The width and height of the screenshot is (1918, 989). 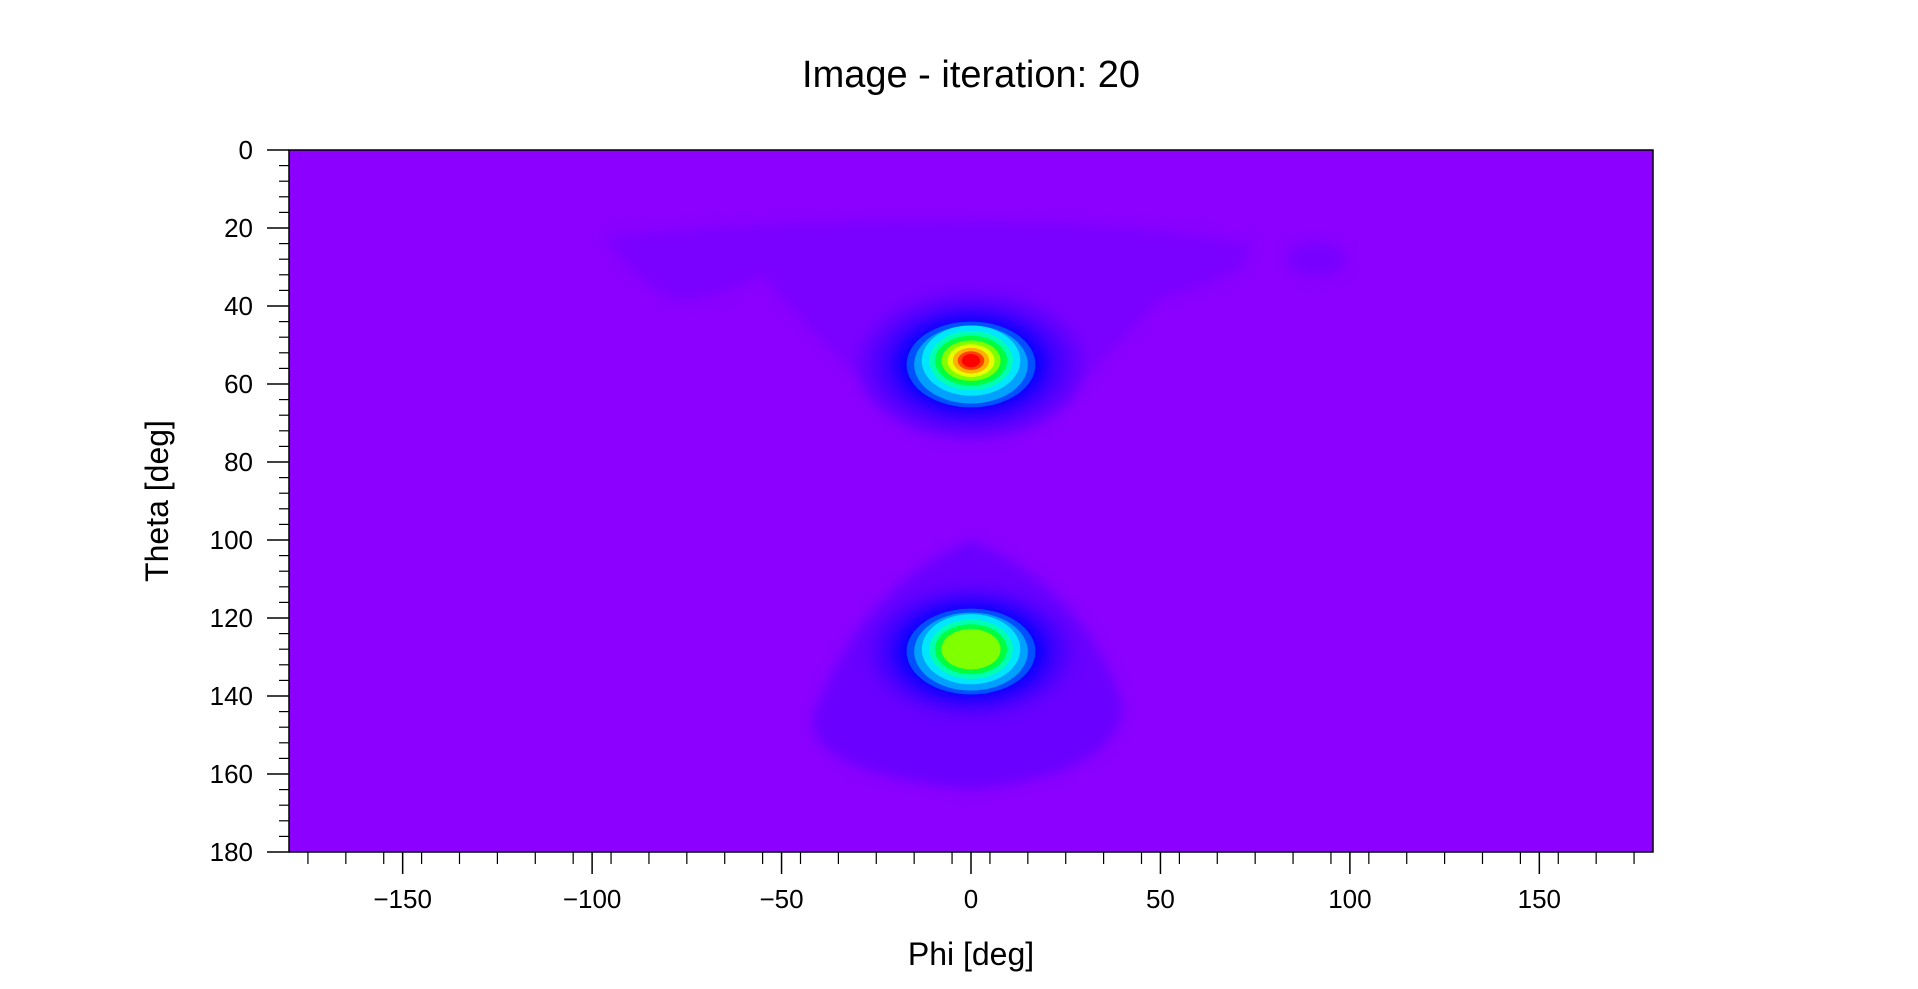 What do you see at coordinates (231, 852) in the screenshot?
I see `y-tick-label: 180` at bounding box center [231, 852].